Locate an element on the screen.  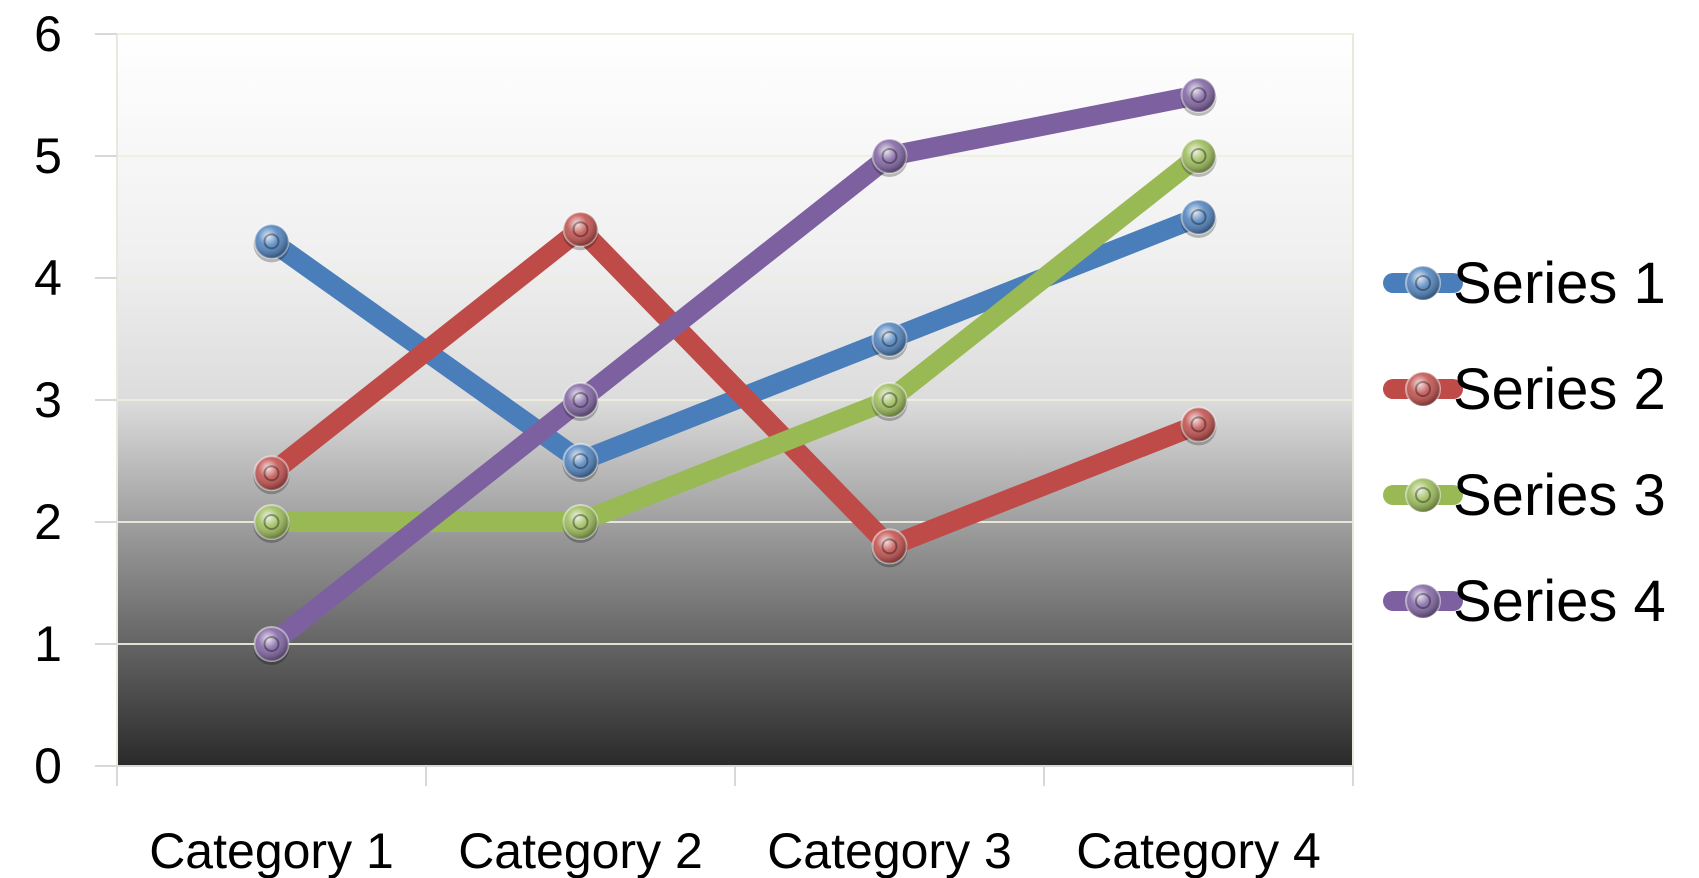
legend-item: Series 1 is located at coordinates (1524, 283).